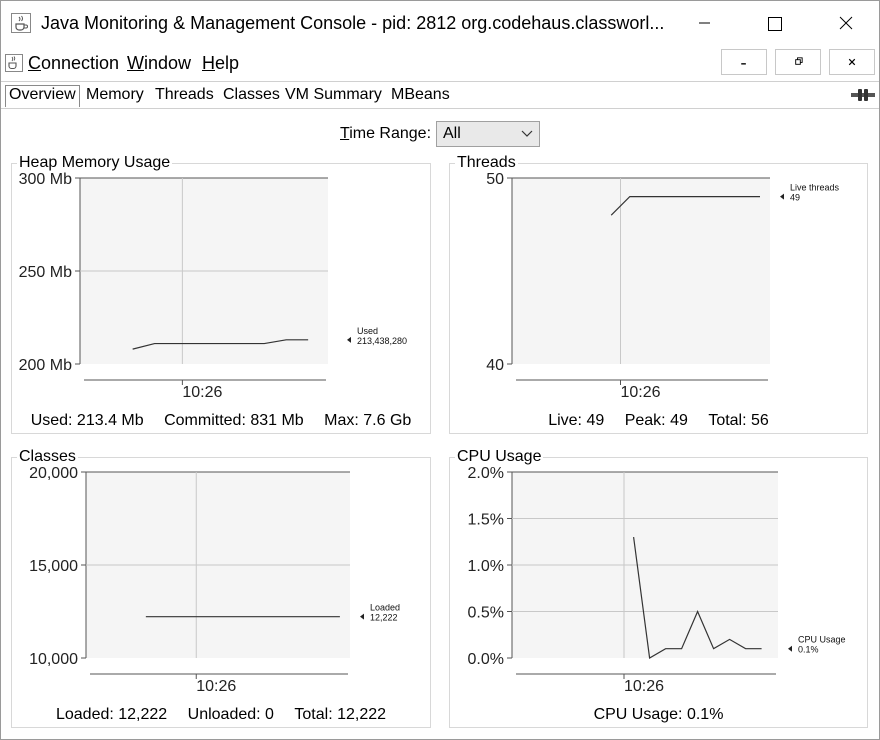 Image resolution: width=880 pixels, height=740 pixels. Describe the element at coordinates (440, 64) in the screenshot. I see `menu-bar: Connection Window Help` at that location.